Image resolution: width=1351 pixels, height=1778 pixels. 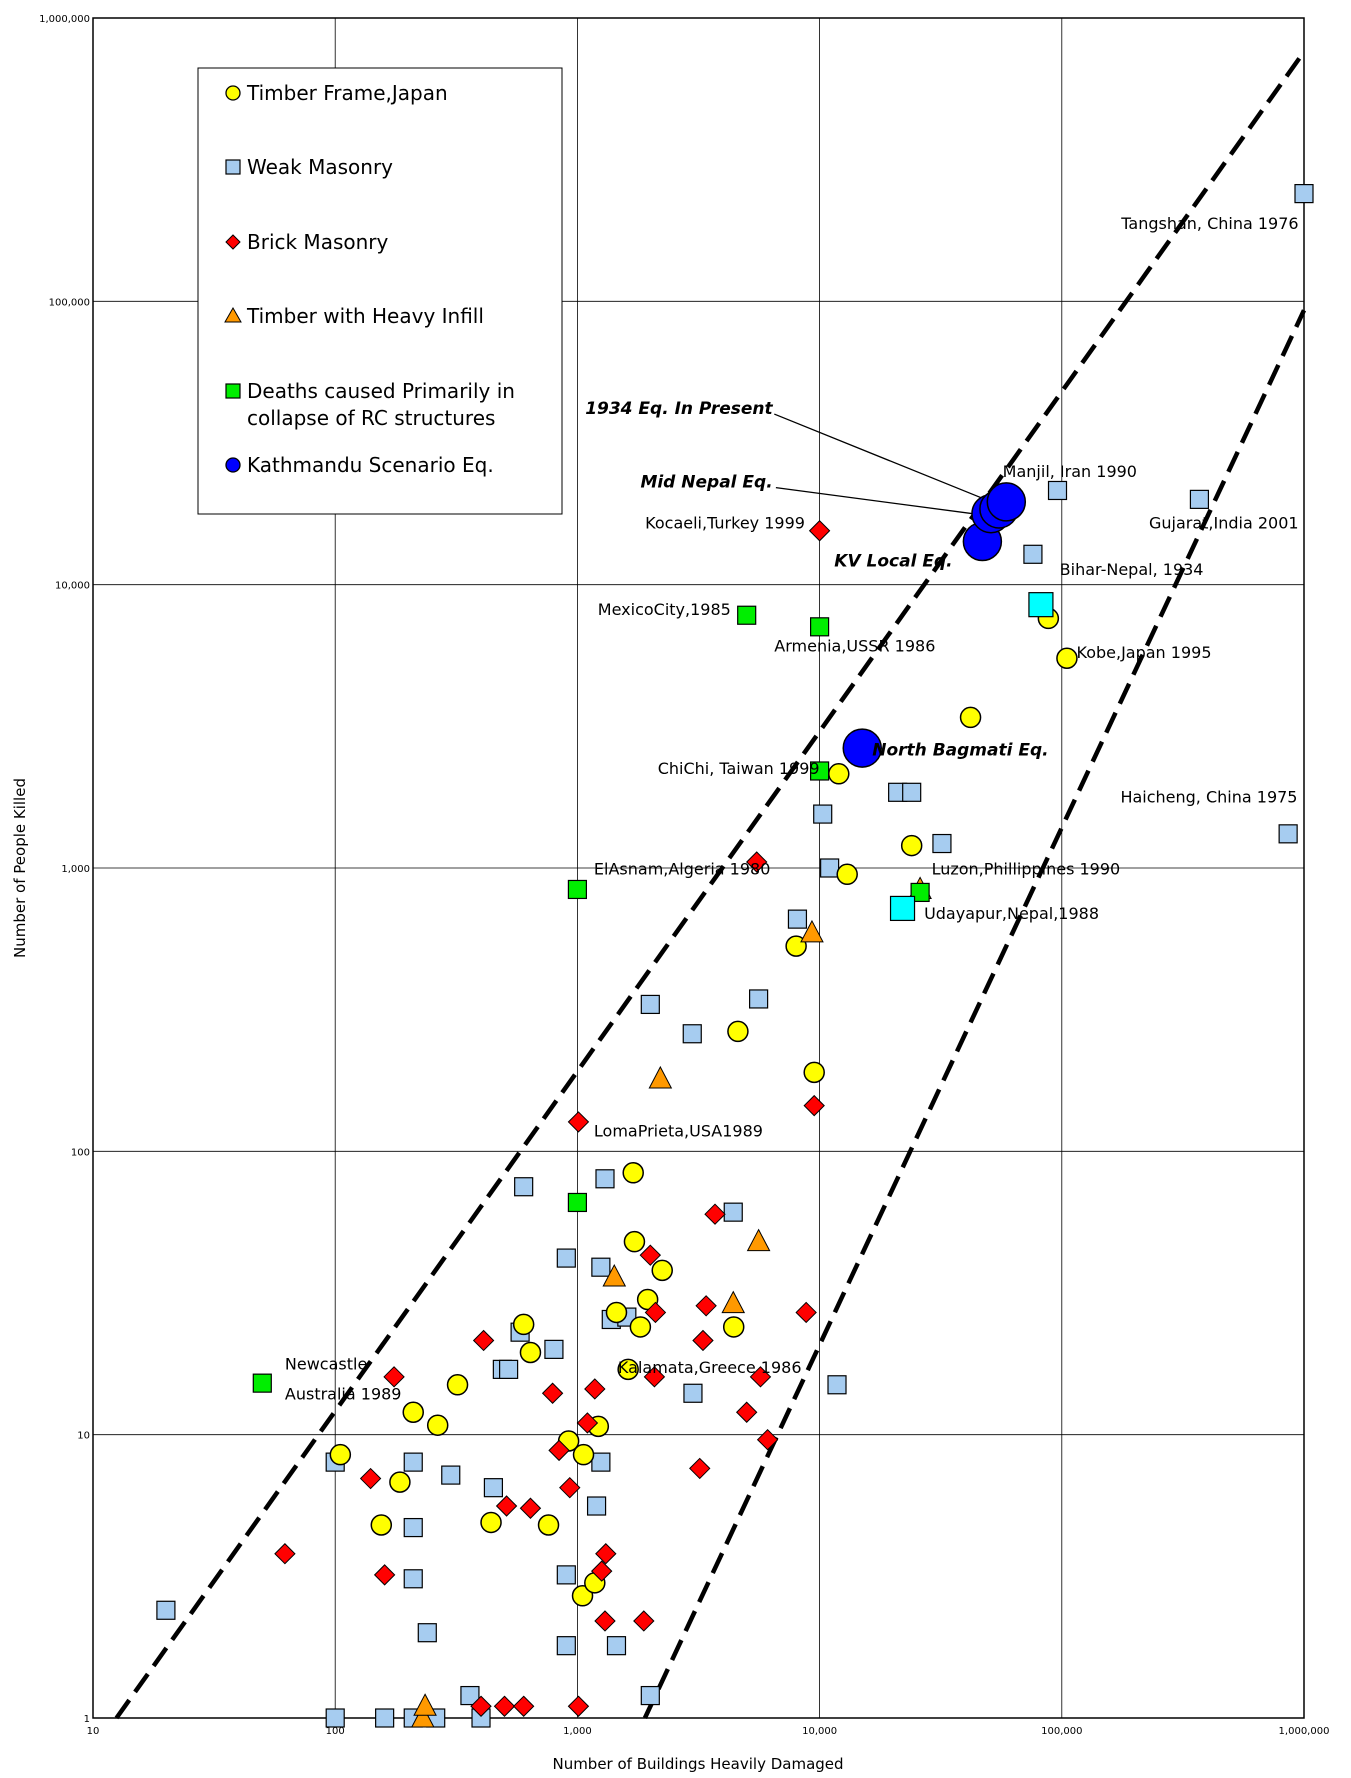 I want to click on annotation-label: Newcastle, so click(x=326, y=1363).